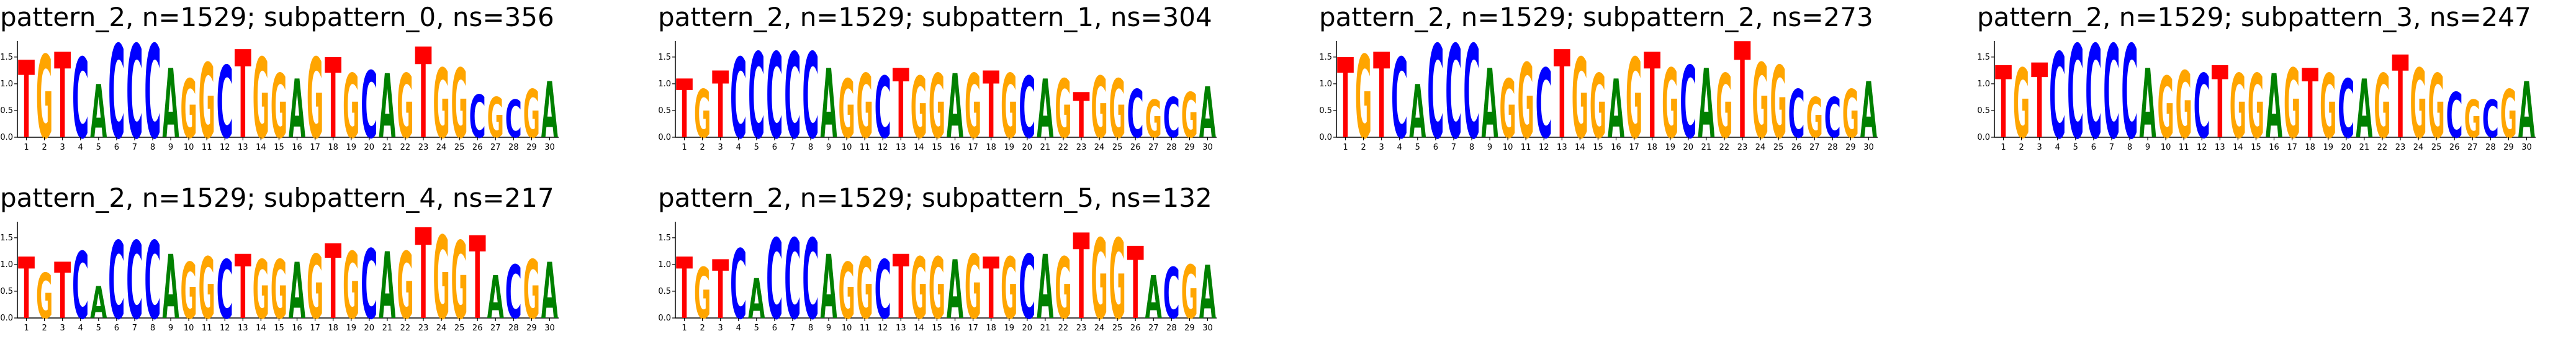 The width and height of the screenshot is (2576, 354). What do you see at coordinates (207, 328) in the screenshot?
I see `x-tick-label: 11` at bounding box center [207, 328].